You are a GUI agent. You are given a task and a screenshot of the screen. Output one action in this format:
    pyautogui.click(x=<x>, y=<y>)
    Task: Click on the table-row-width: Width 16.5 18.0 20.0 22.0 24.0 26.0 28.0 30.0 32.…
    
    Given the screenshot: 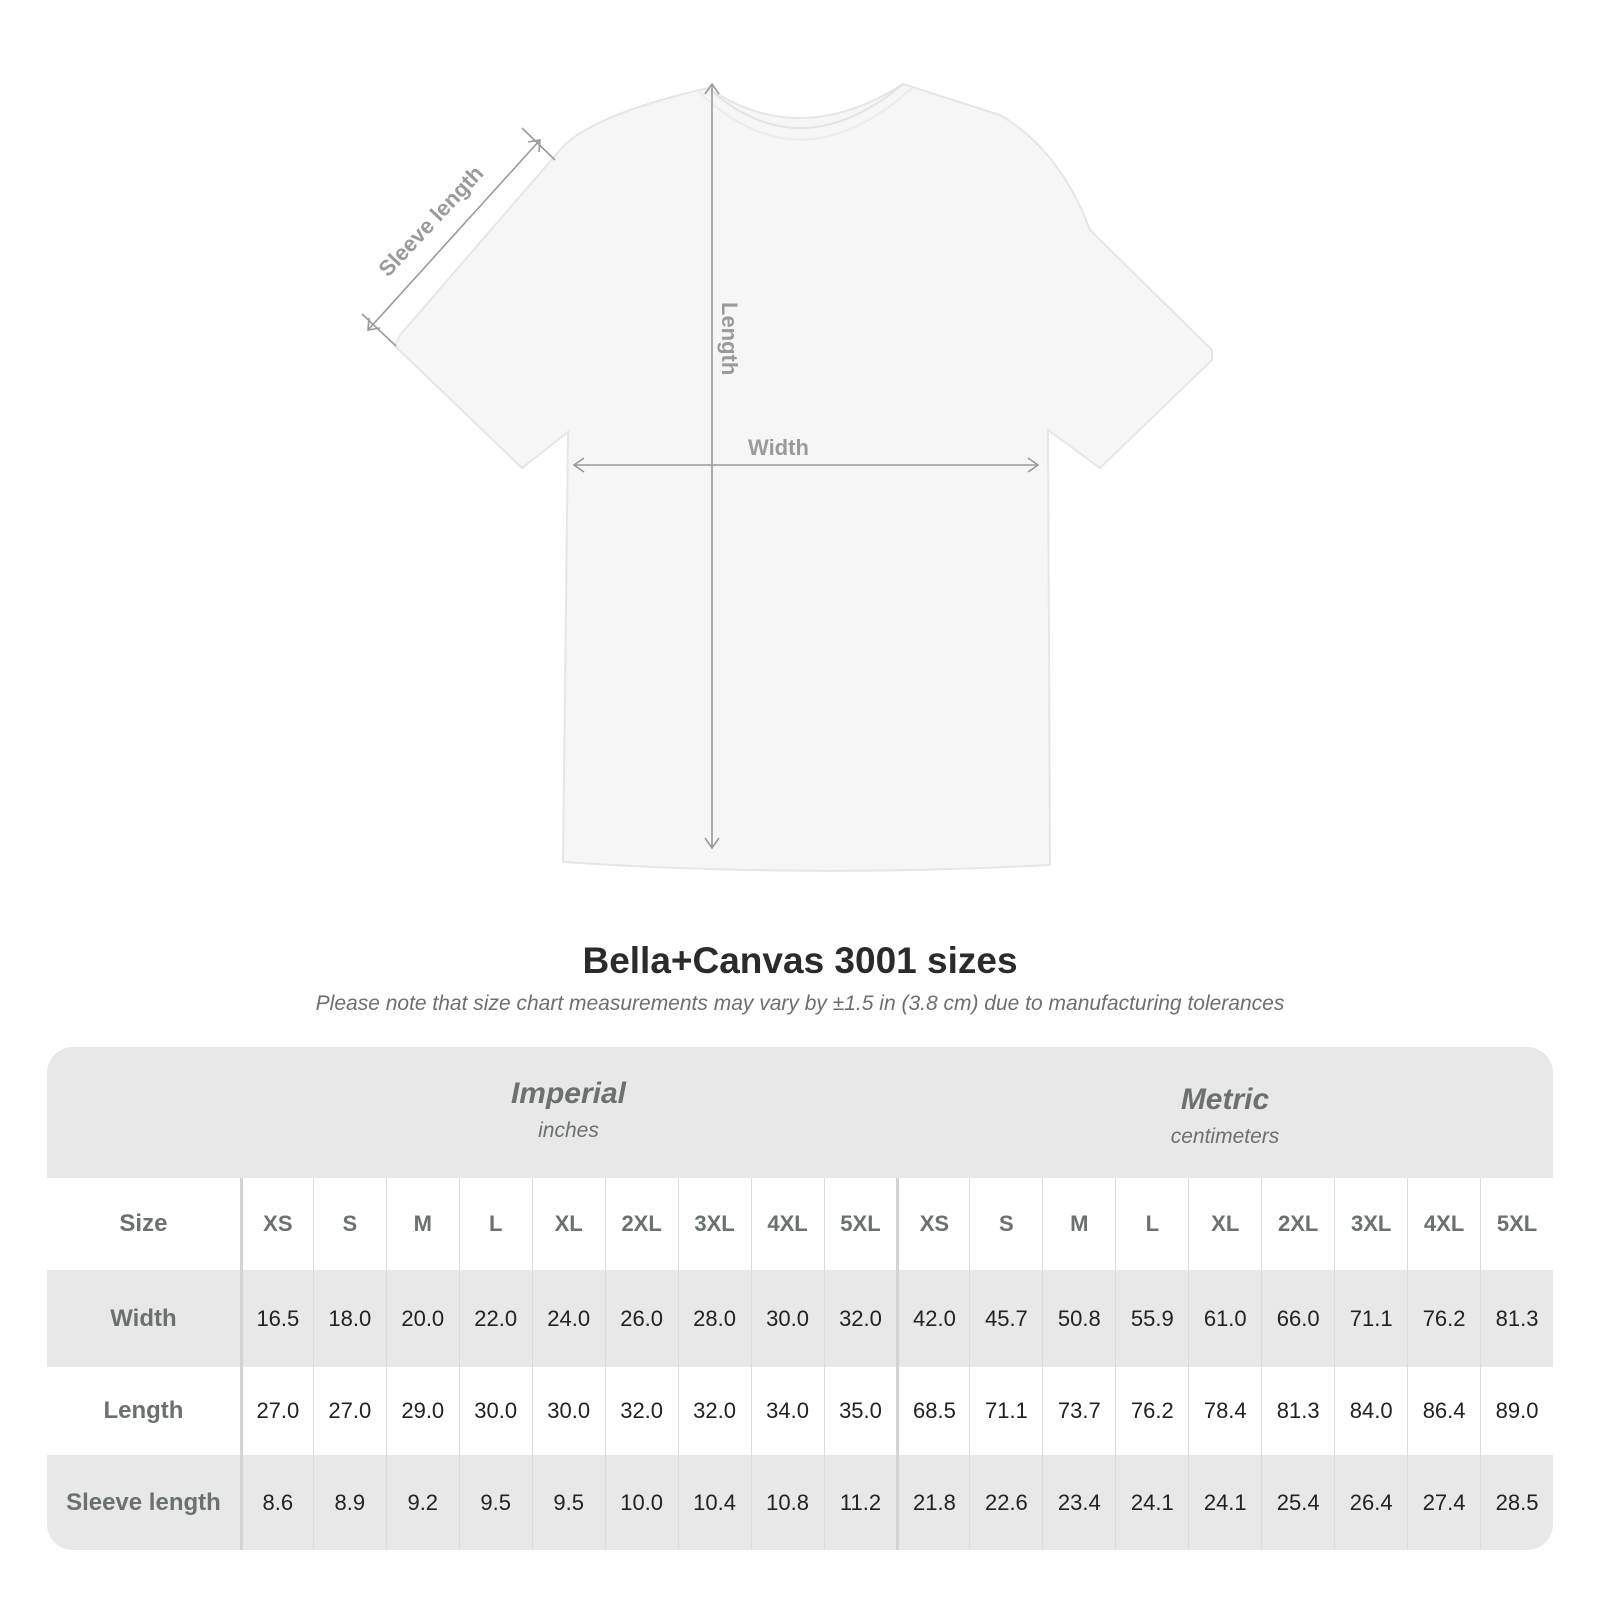 What is the action you would take?
    pyautogui.click(x=800, y=1318)
    